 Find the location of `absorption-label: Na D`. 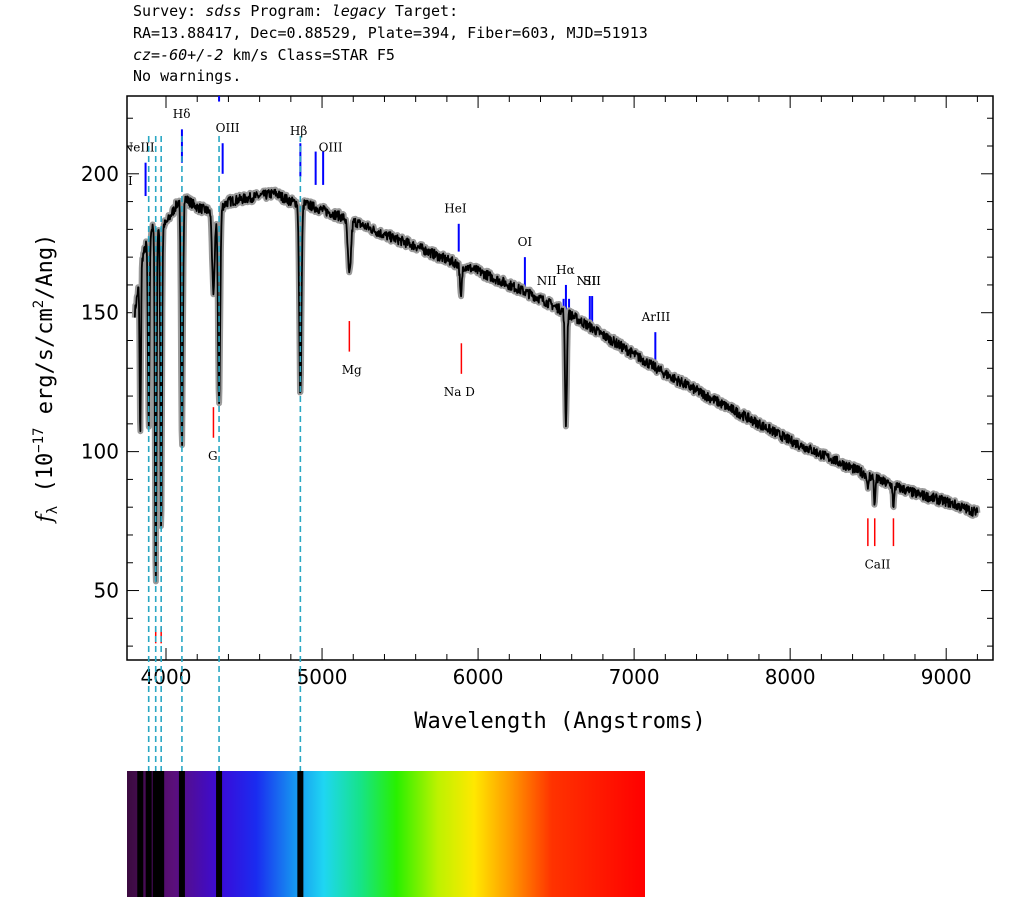

absorption-label: Na D is located at coordinates (459, 392).